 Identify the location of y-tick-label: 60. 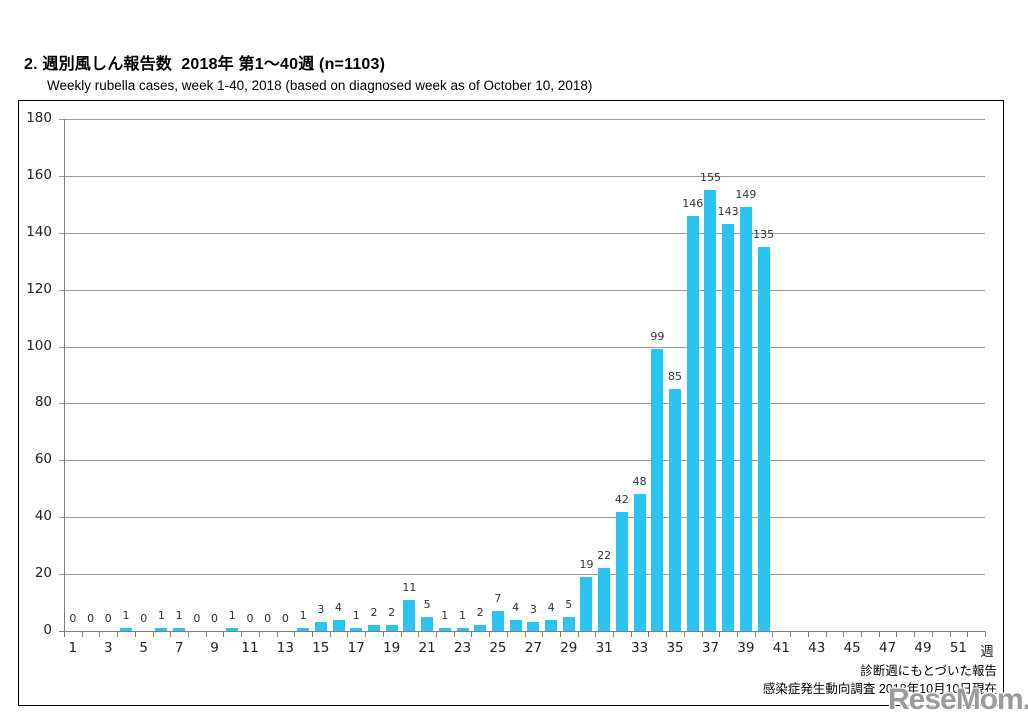
(43, 459).